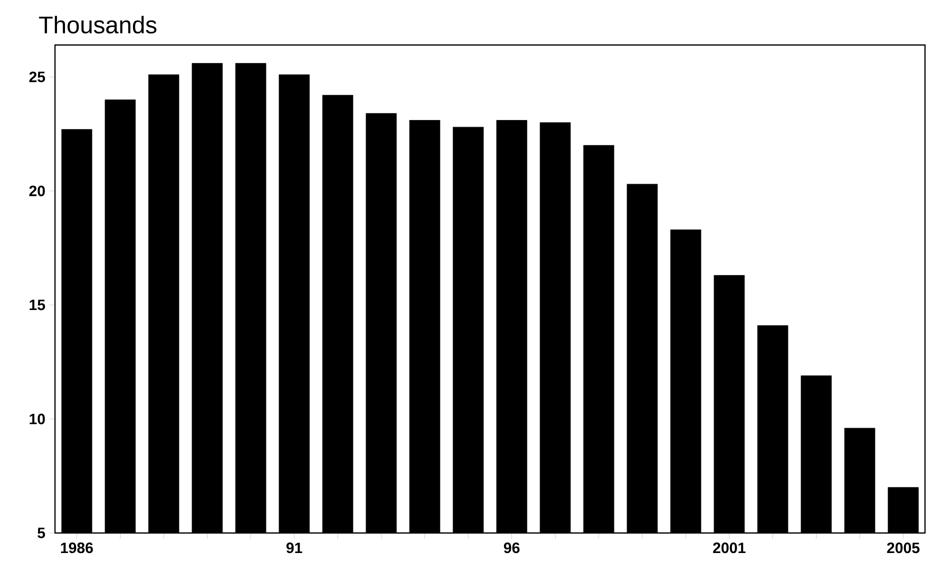  I want to click on x-tick-label: 1986, so click(77, 548).